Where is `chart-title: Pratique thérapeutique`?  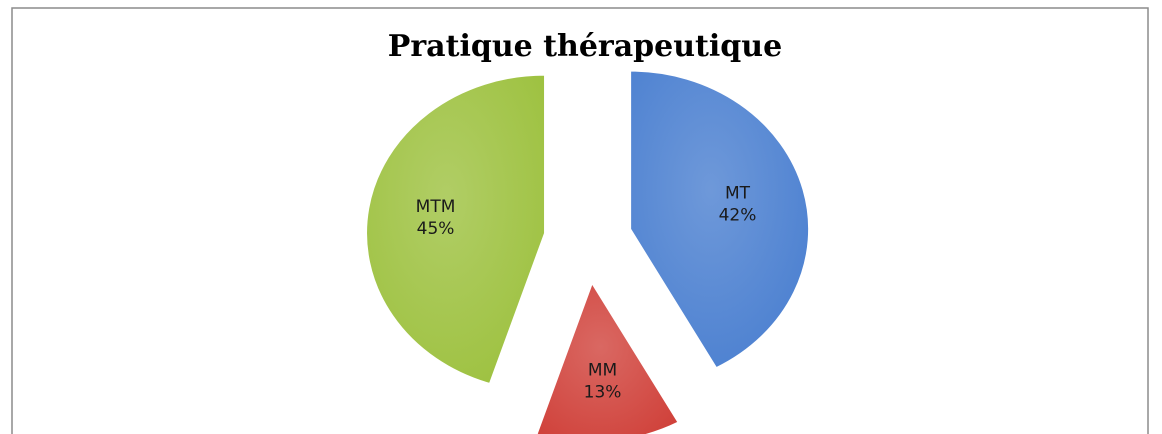 chart-title: Pratique thérapeutique is located at coordinates (585, 46).